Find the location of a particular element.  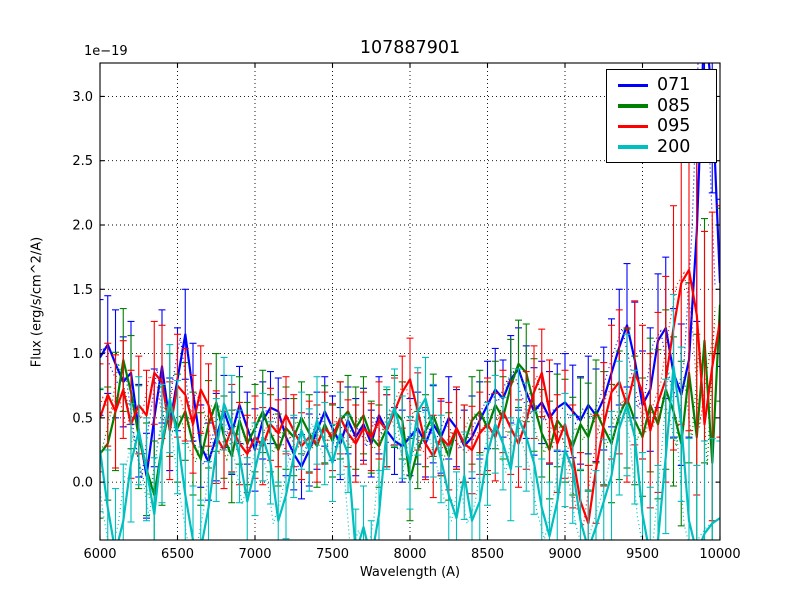

x-tick-label: 7000 is located at coordinates (254, 554).